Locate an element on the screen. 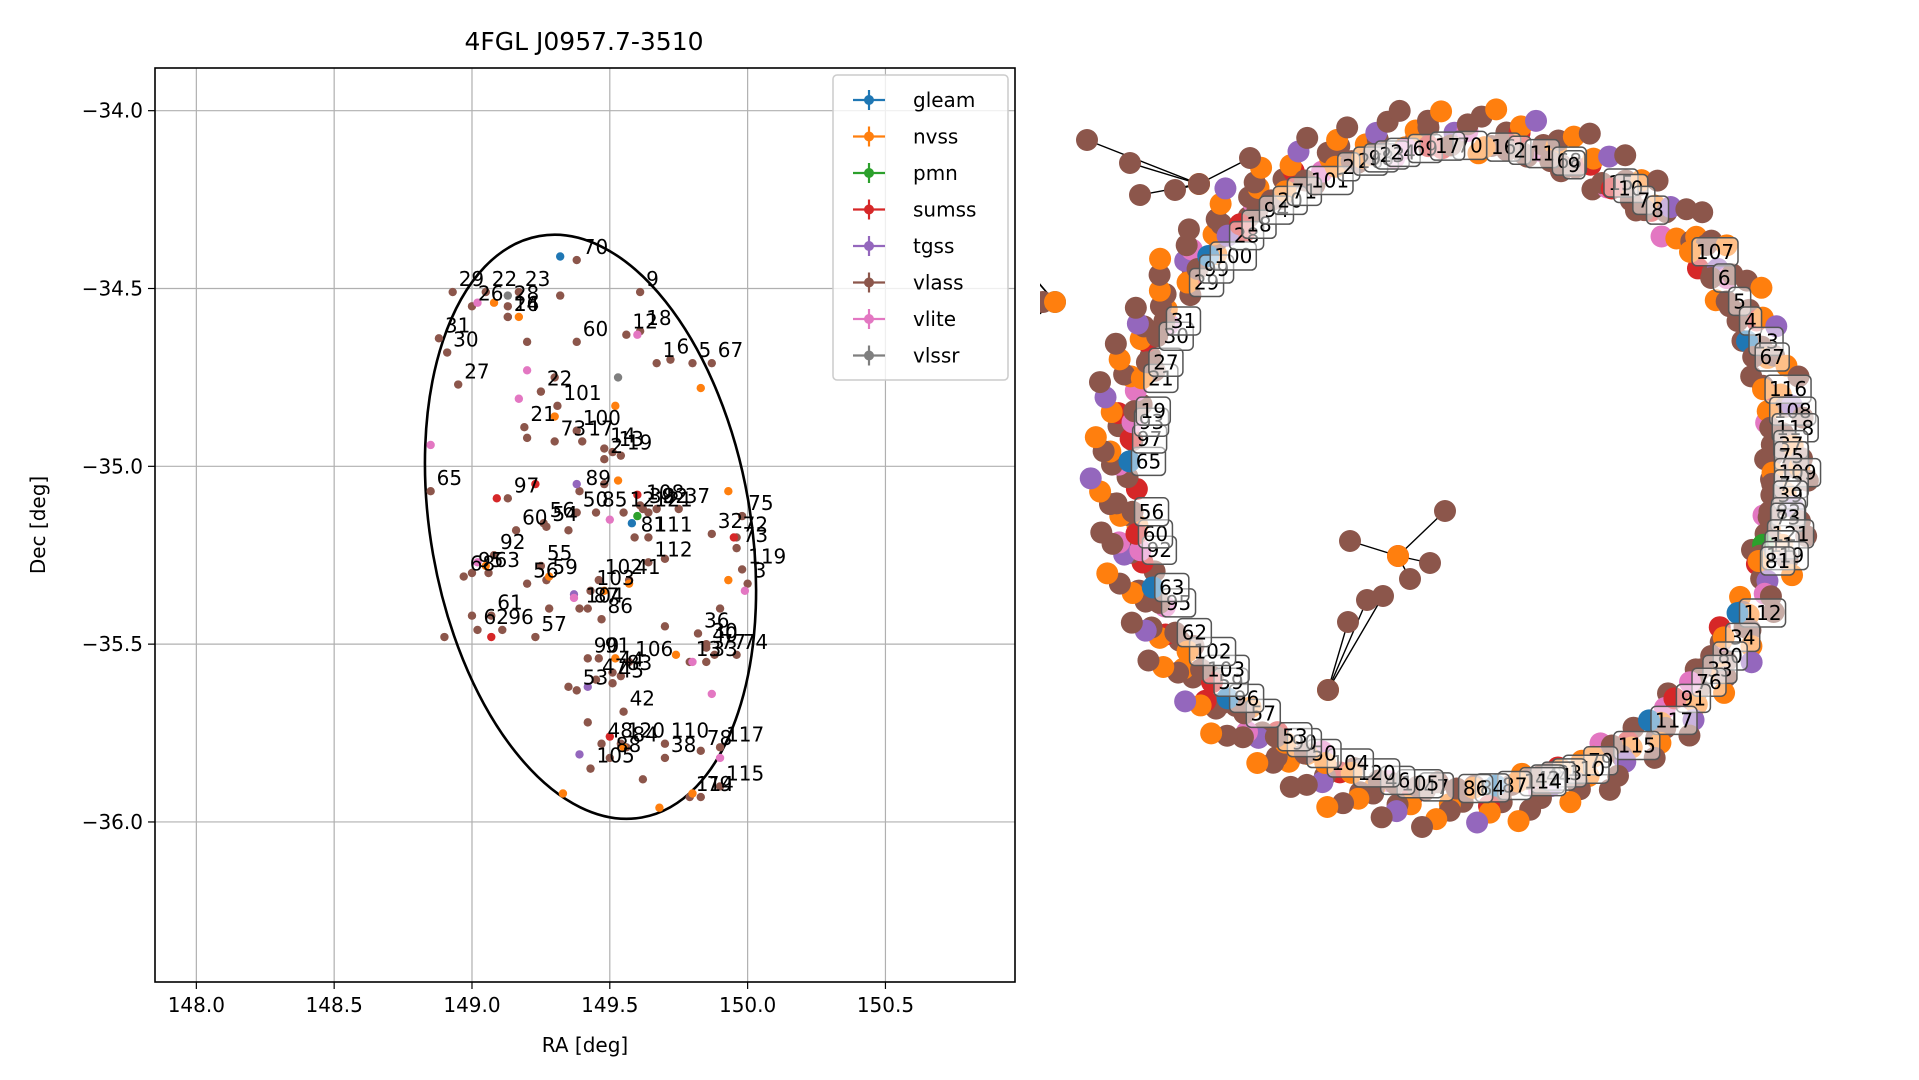  node-label: 63 is located at coordinates (1171, 587).